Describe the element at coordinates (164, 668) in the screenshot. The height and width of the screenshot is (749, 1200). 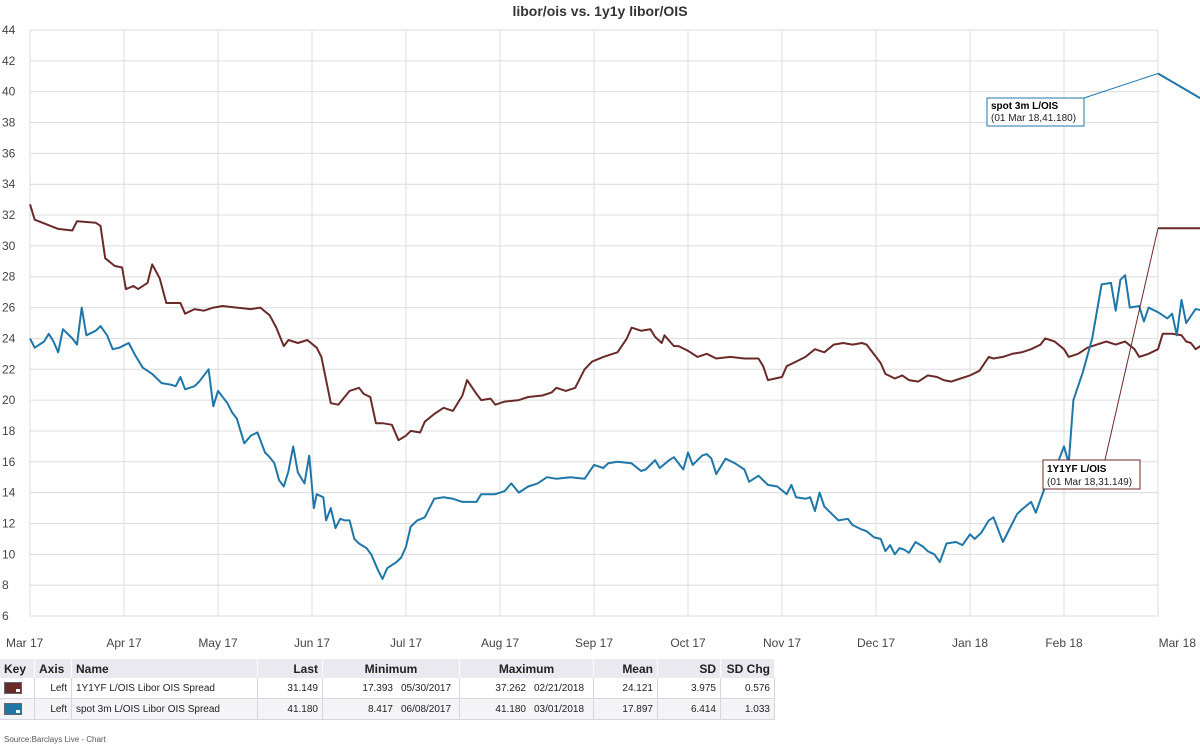
I see `col-name: Name` at that location.